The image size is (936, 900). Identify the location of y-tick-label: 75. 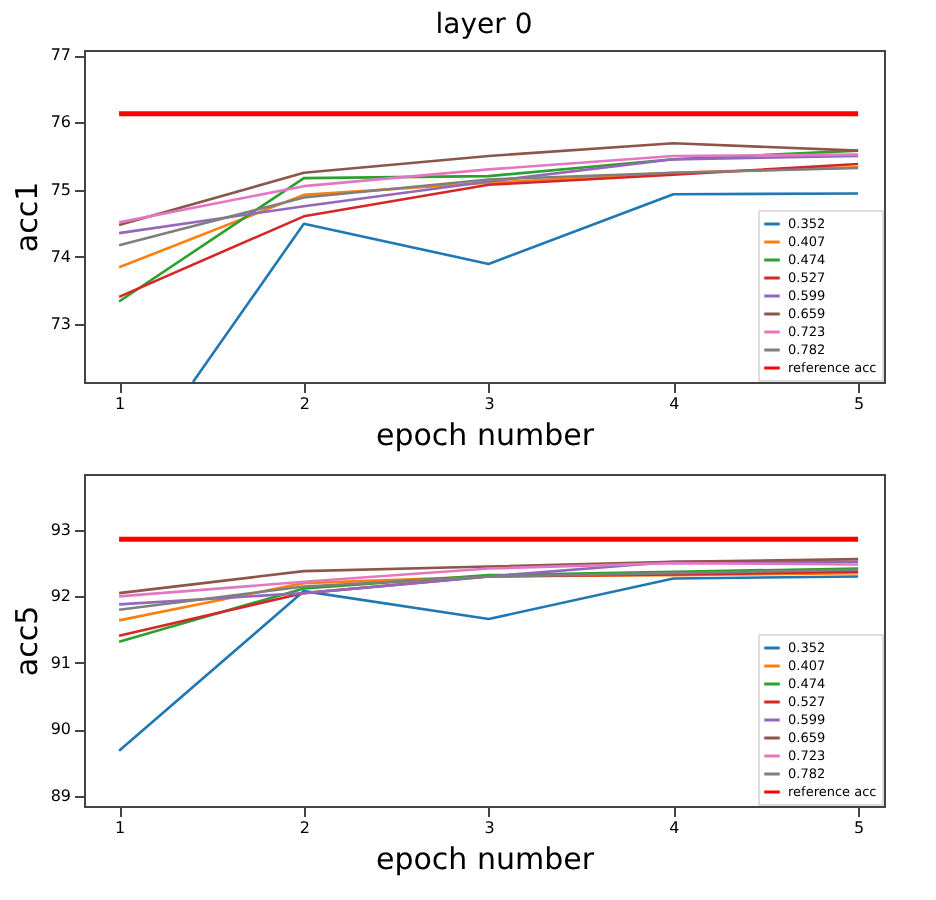
(60, 189).